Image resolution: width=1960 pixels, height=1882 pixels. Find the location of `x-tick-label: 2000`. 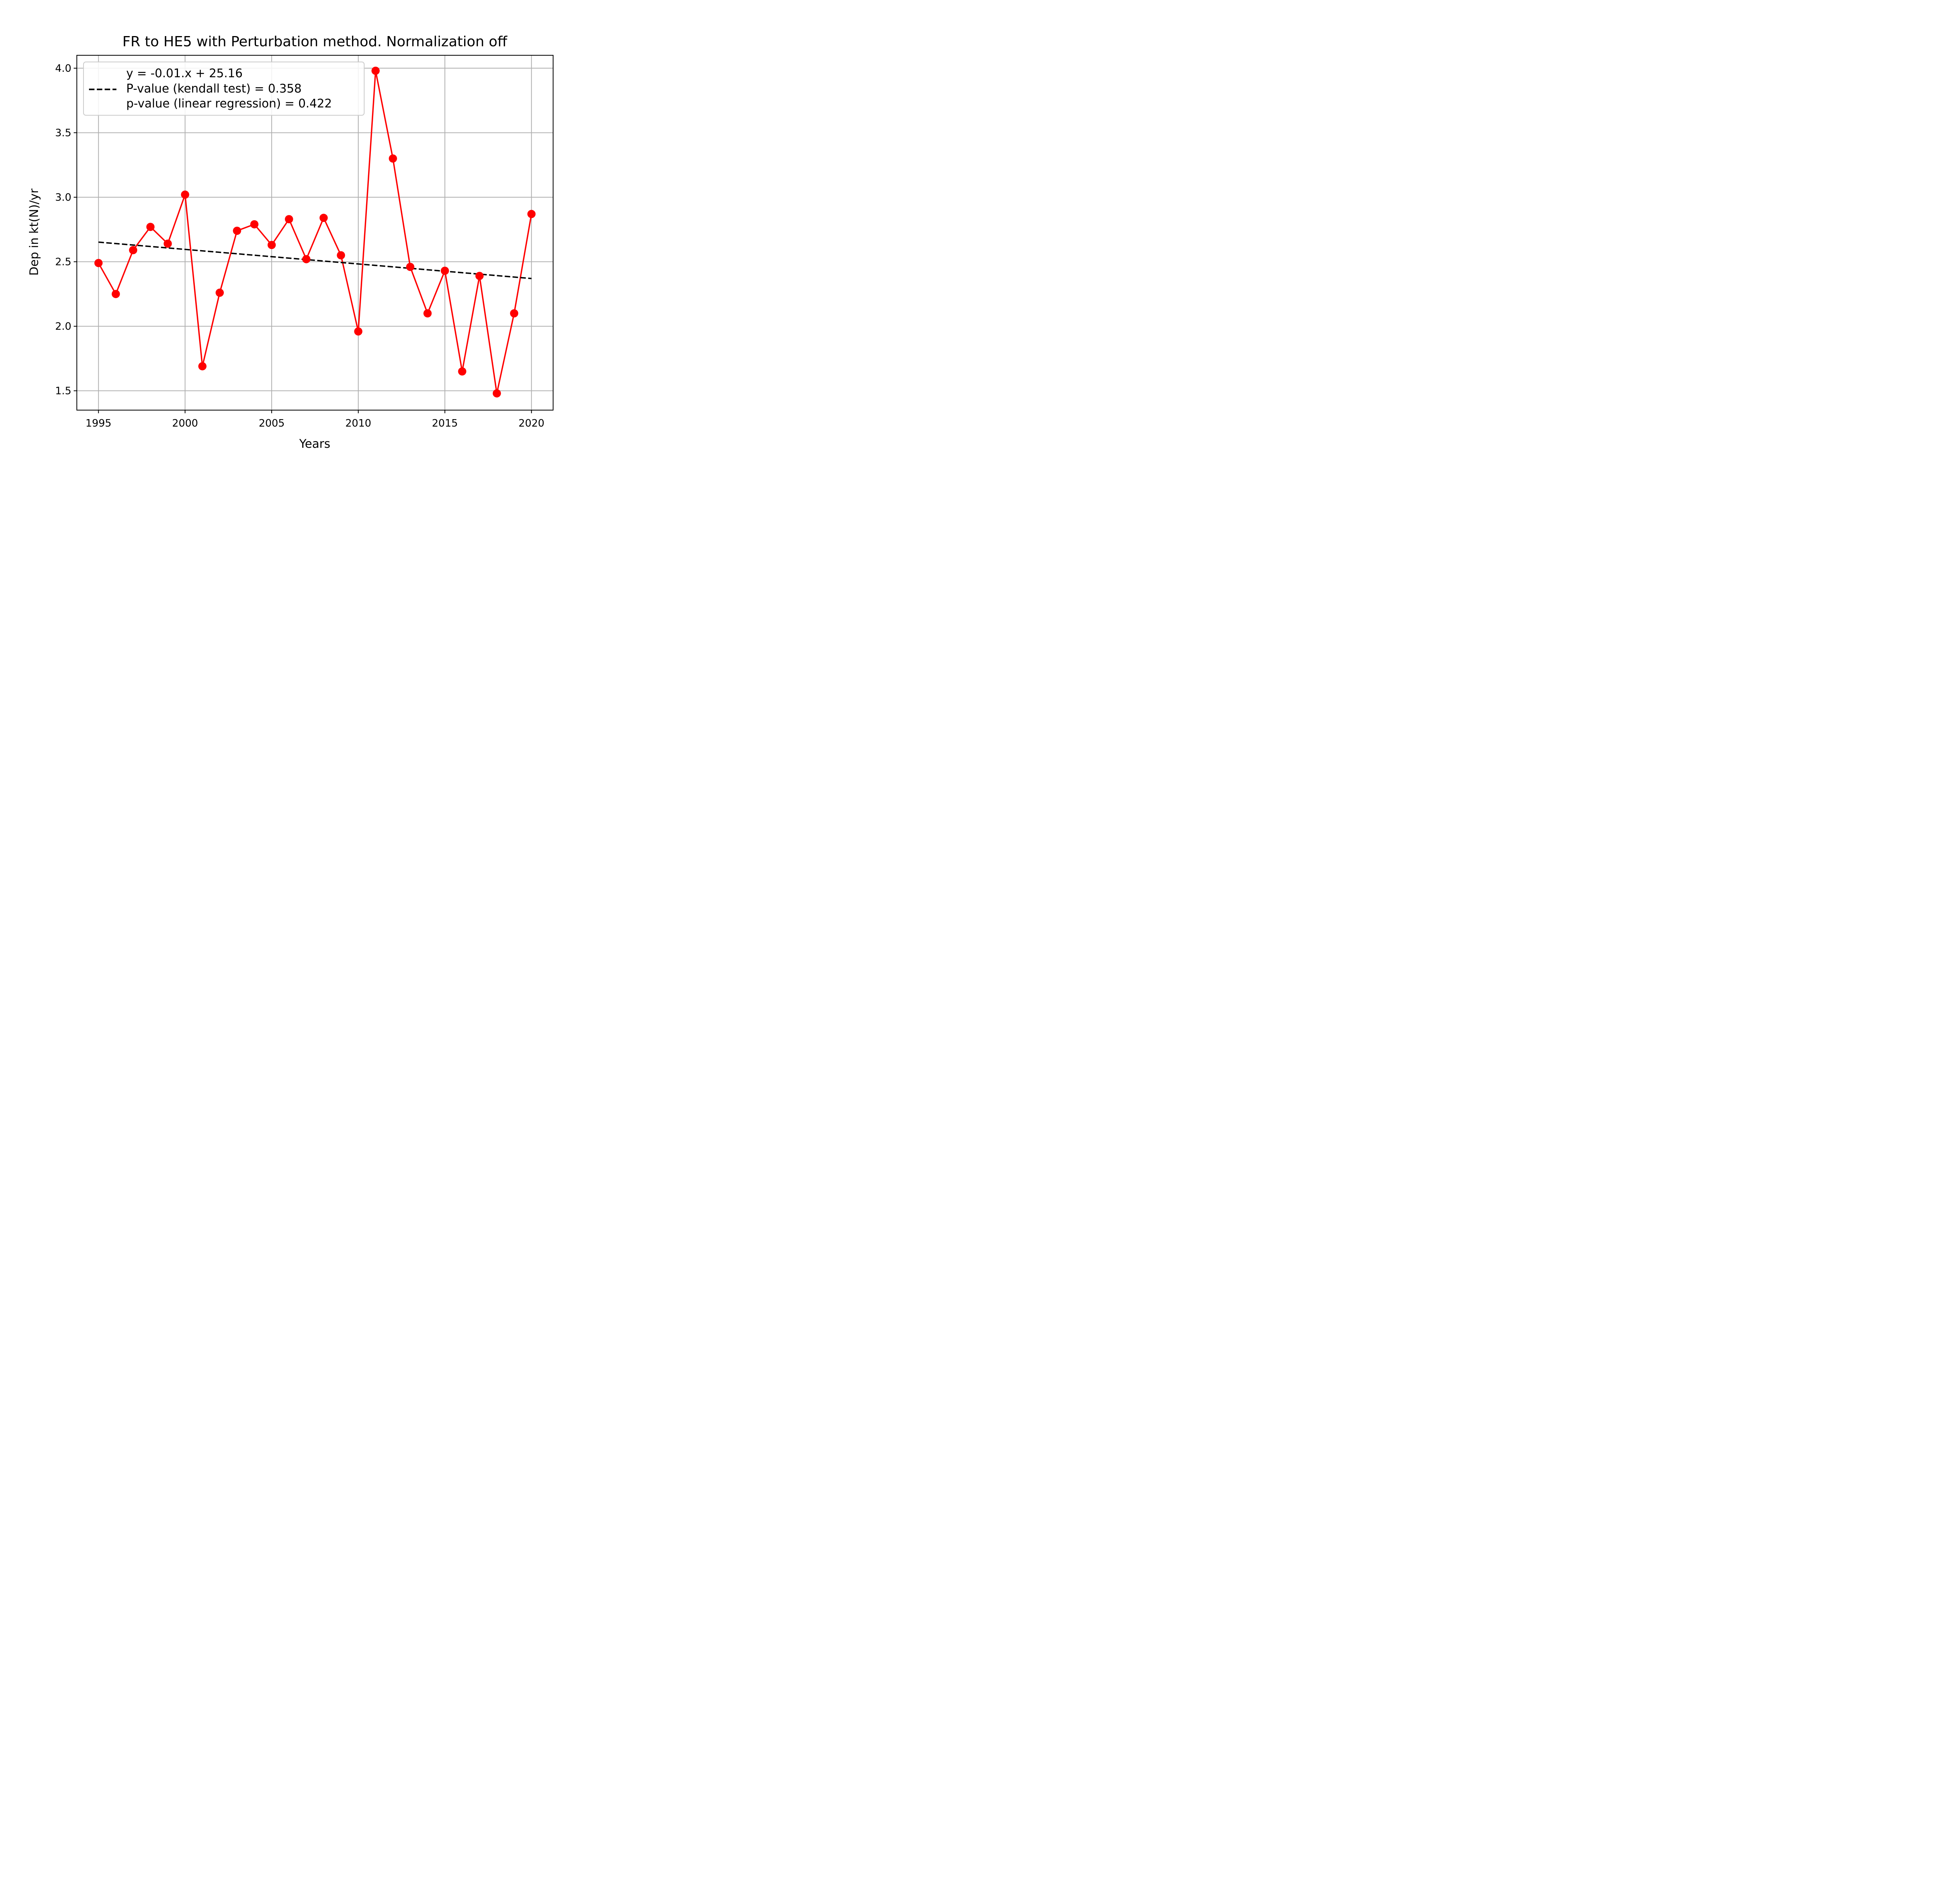

x-tick-label: 2000 is located at coordinates (185, 423).